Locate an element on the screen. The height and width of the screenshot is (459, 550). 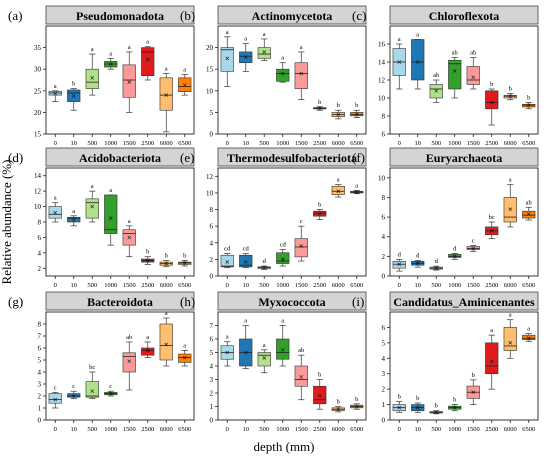
panel-letter: (e) is located at coordinates (187, 157).